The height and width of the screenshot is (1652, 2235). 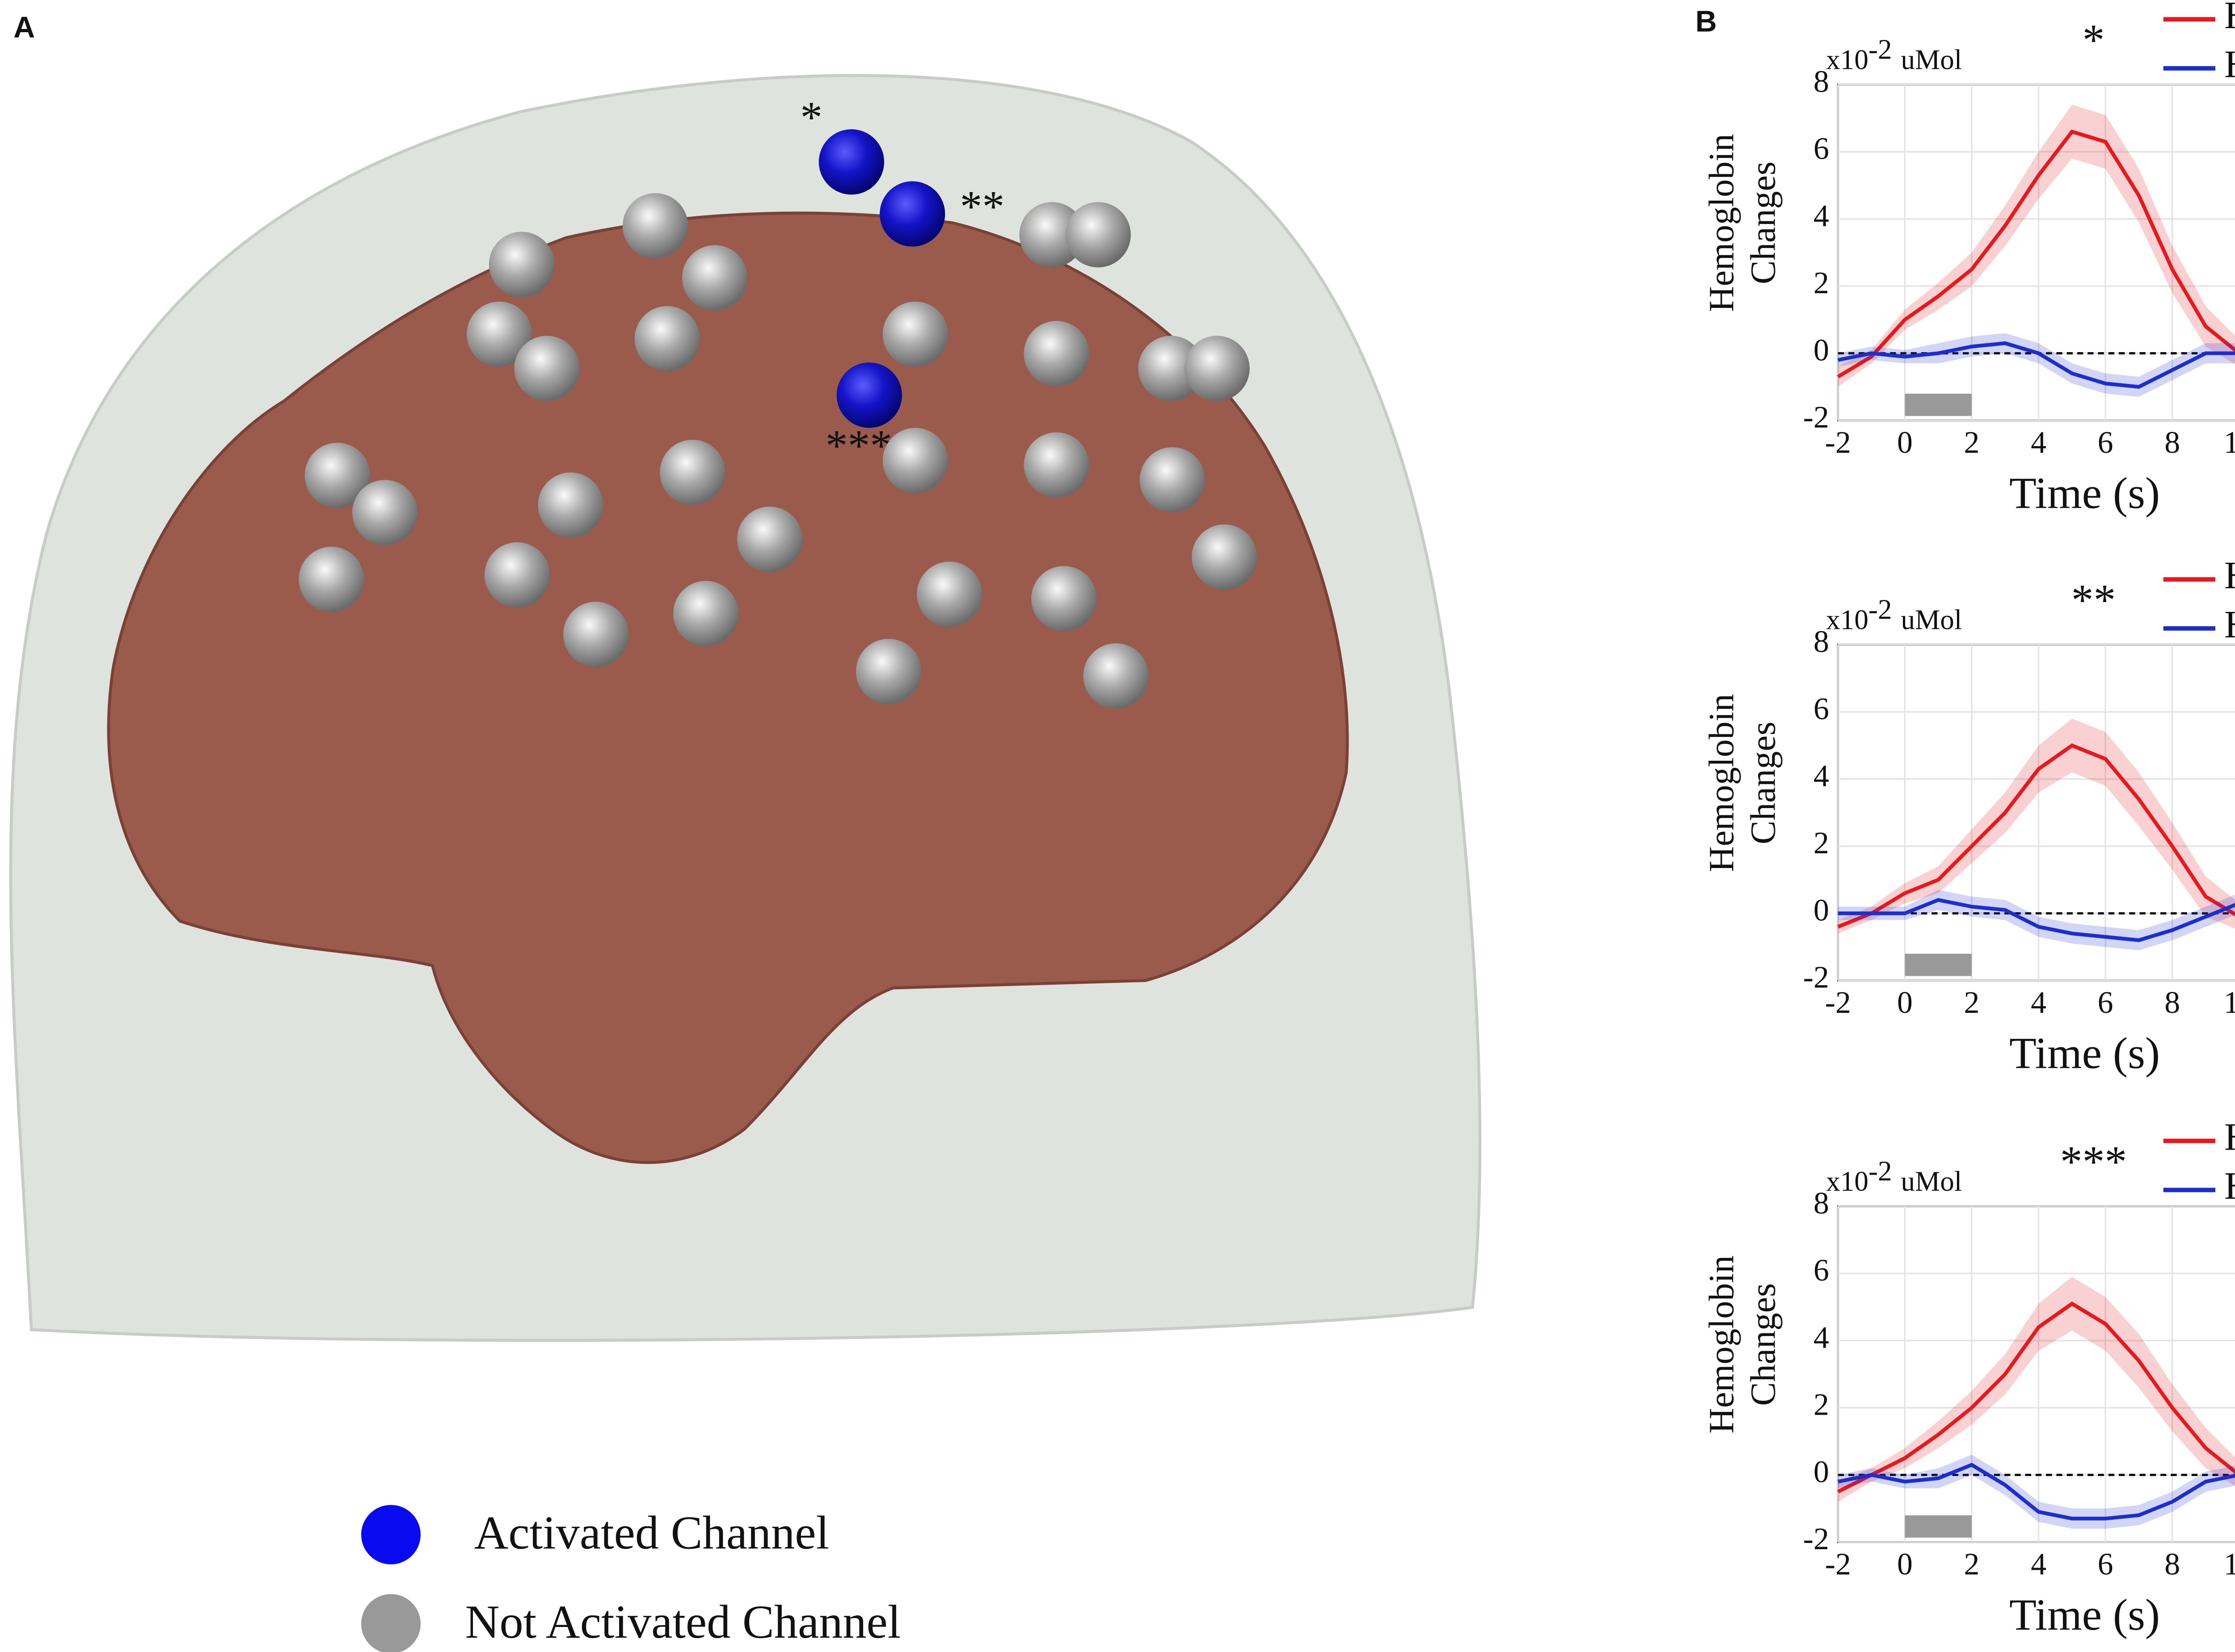 What do you see at coordinates (2229, 624) in the screenshot?
I see `legend-label: HbR` at bounding box center [2229, 624].